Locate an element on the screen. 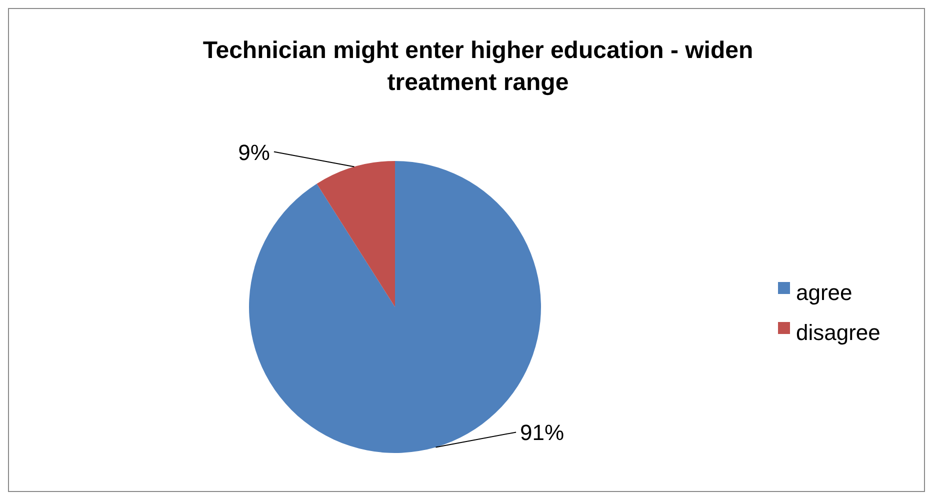 The width and height of the screenshot is (933, 500). data-label: 91% is located at coordinates (542, 433).